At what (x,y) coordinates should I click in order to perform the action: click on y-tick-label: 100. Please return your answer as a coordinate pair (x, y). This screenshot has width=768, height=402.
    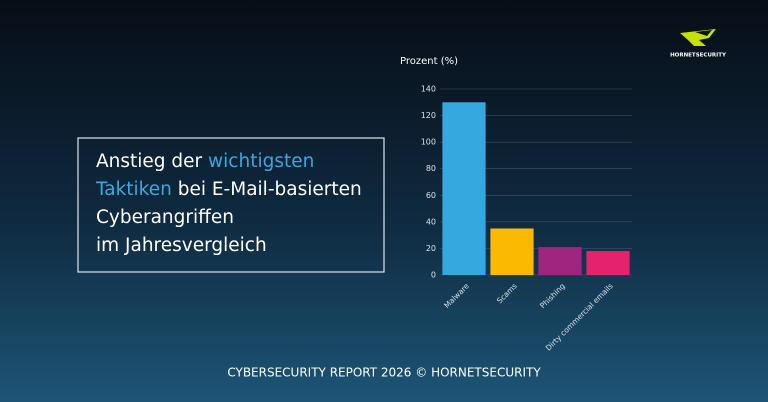
    Looking at the image, I should click on (428, 142).